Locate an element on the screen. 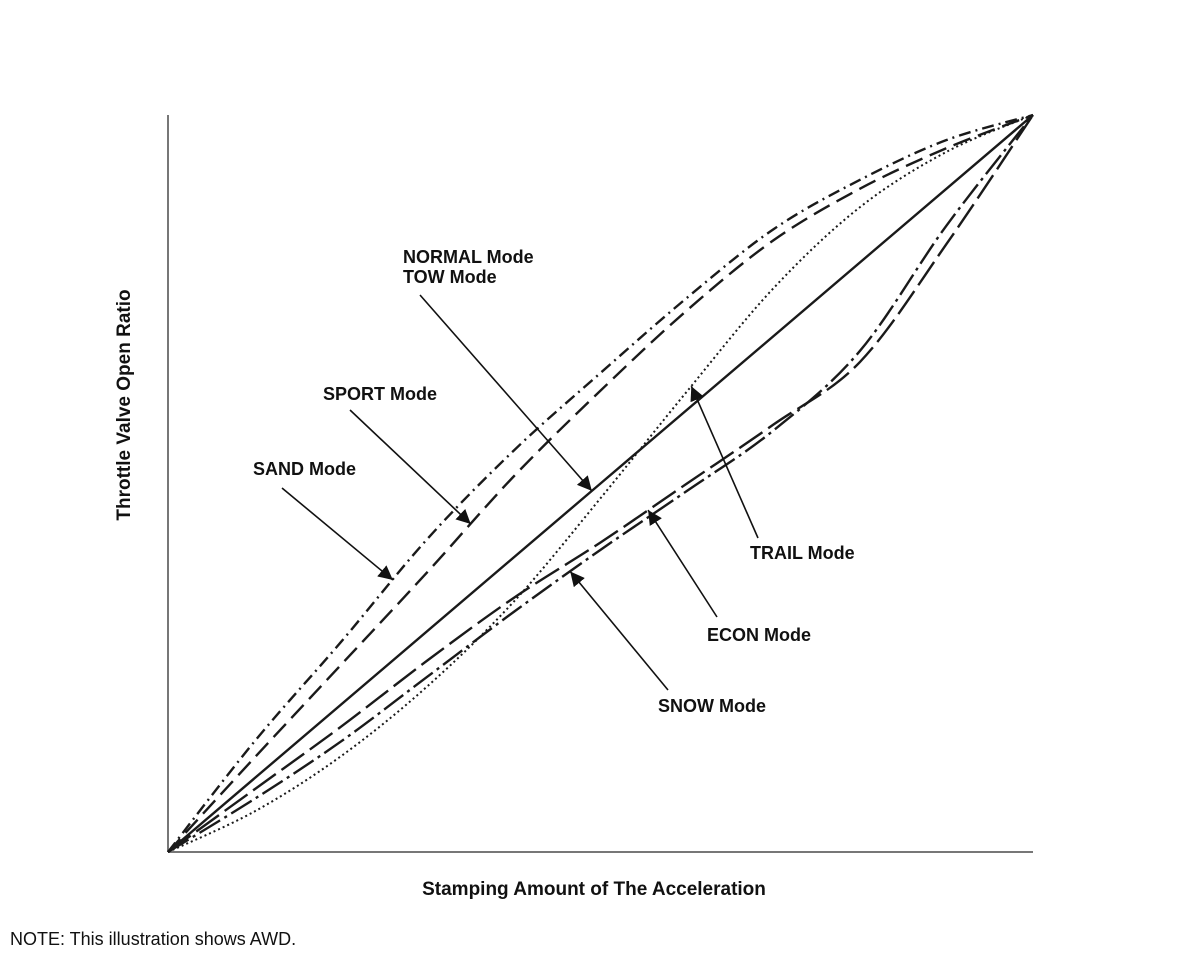 This screenshot has width=1200, height=966. annotation-label-econ-mode: ECON Mode is located at coordinates (759, 635).